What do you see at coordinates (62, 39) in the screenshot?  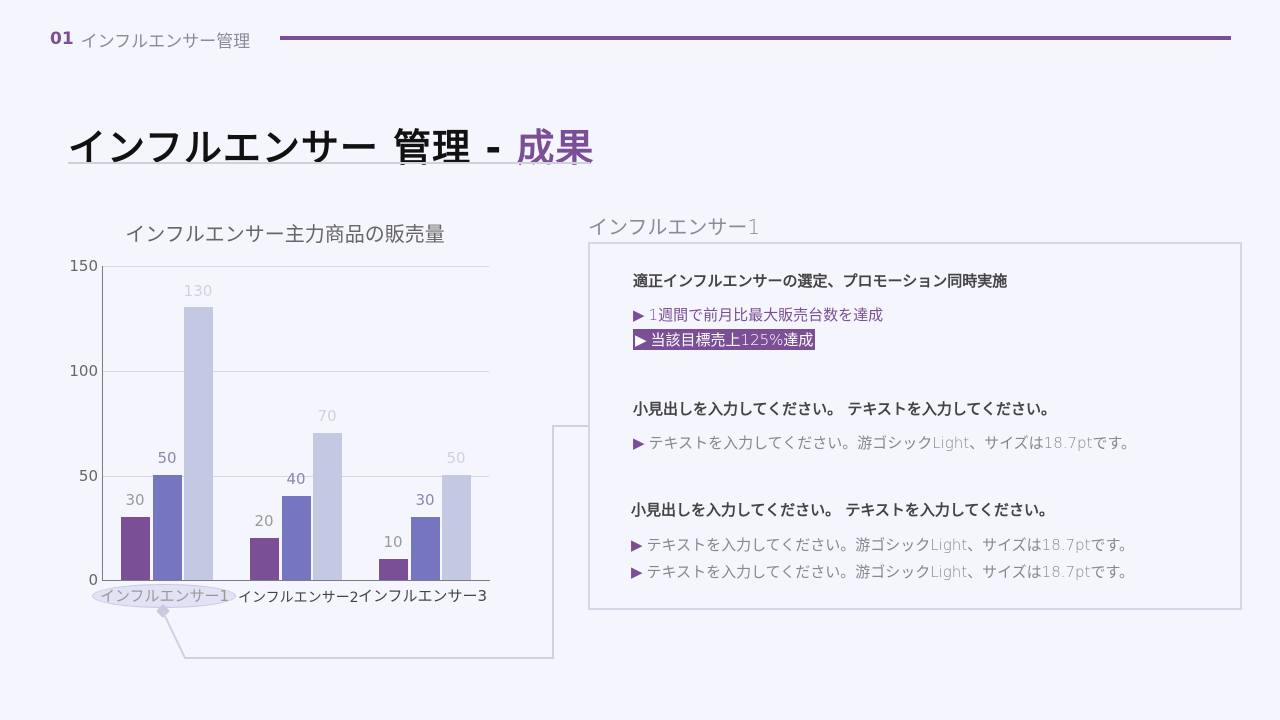 I see `section-number: 01` at bounding box center [62, 39].